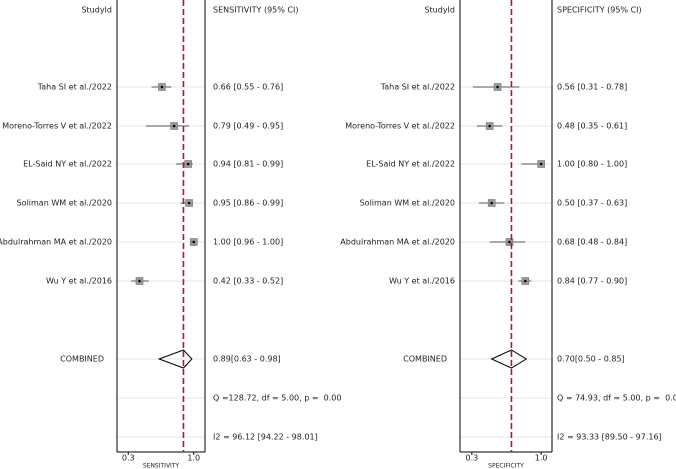 This screenshot has height=469, width=676. Describe the element at coordinates (277, 398) in the screenshot. I see `heterogeneity: Q =128.72, df = 5.00, p = 0.00` at that location.